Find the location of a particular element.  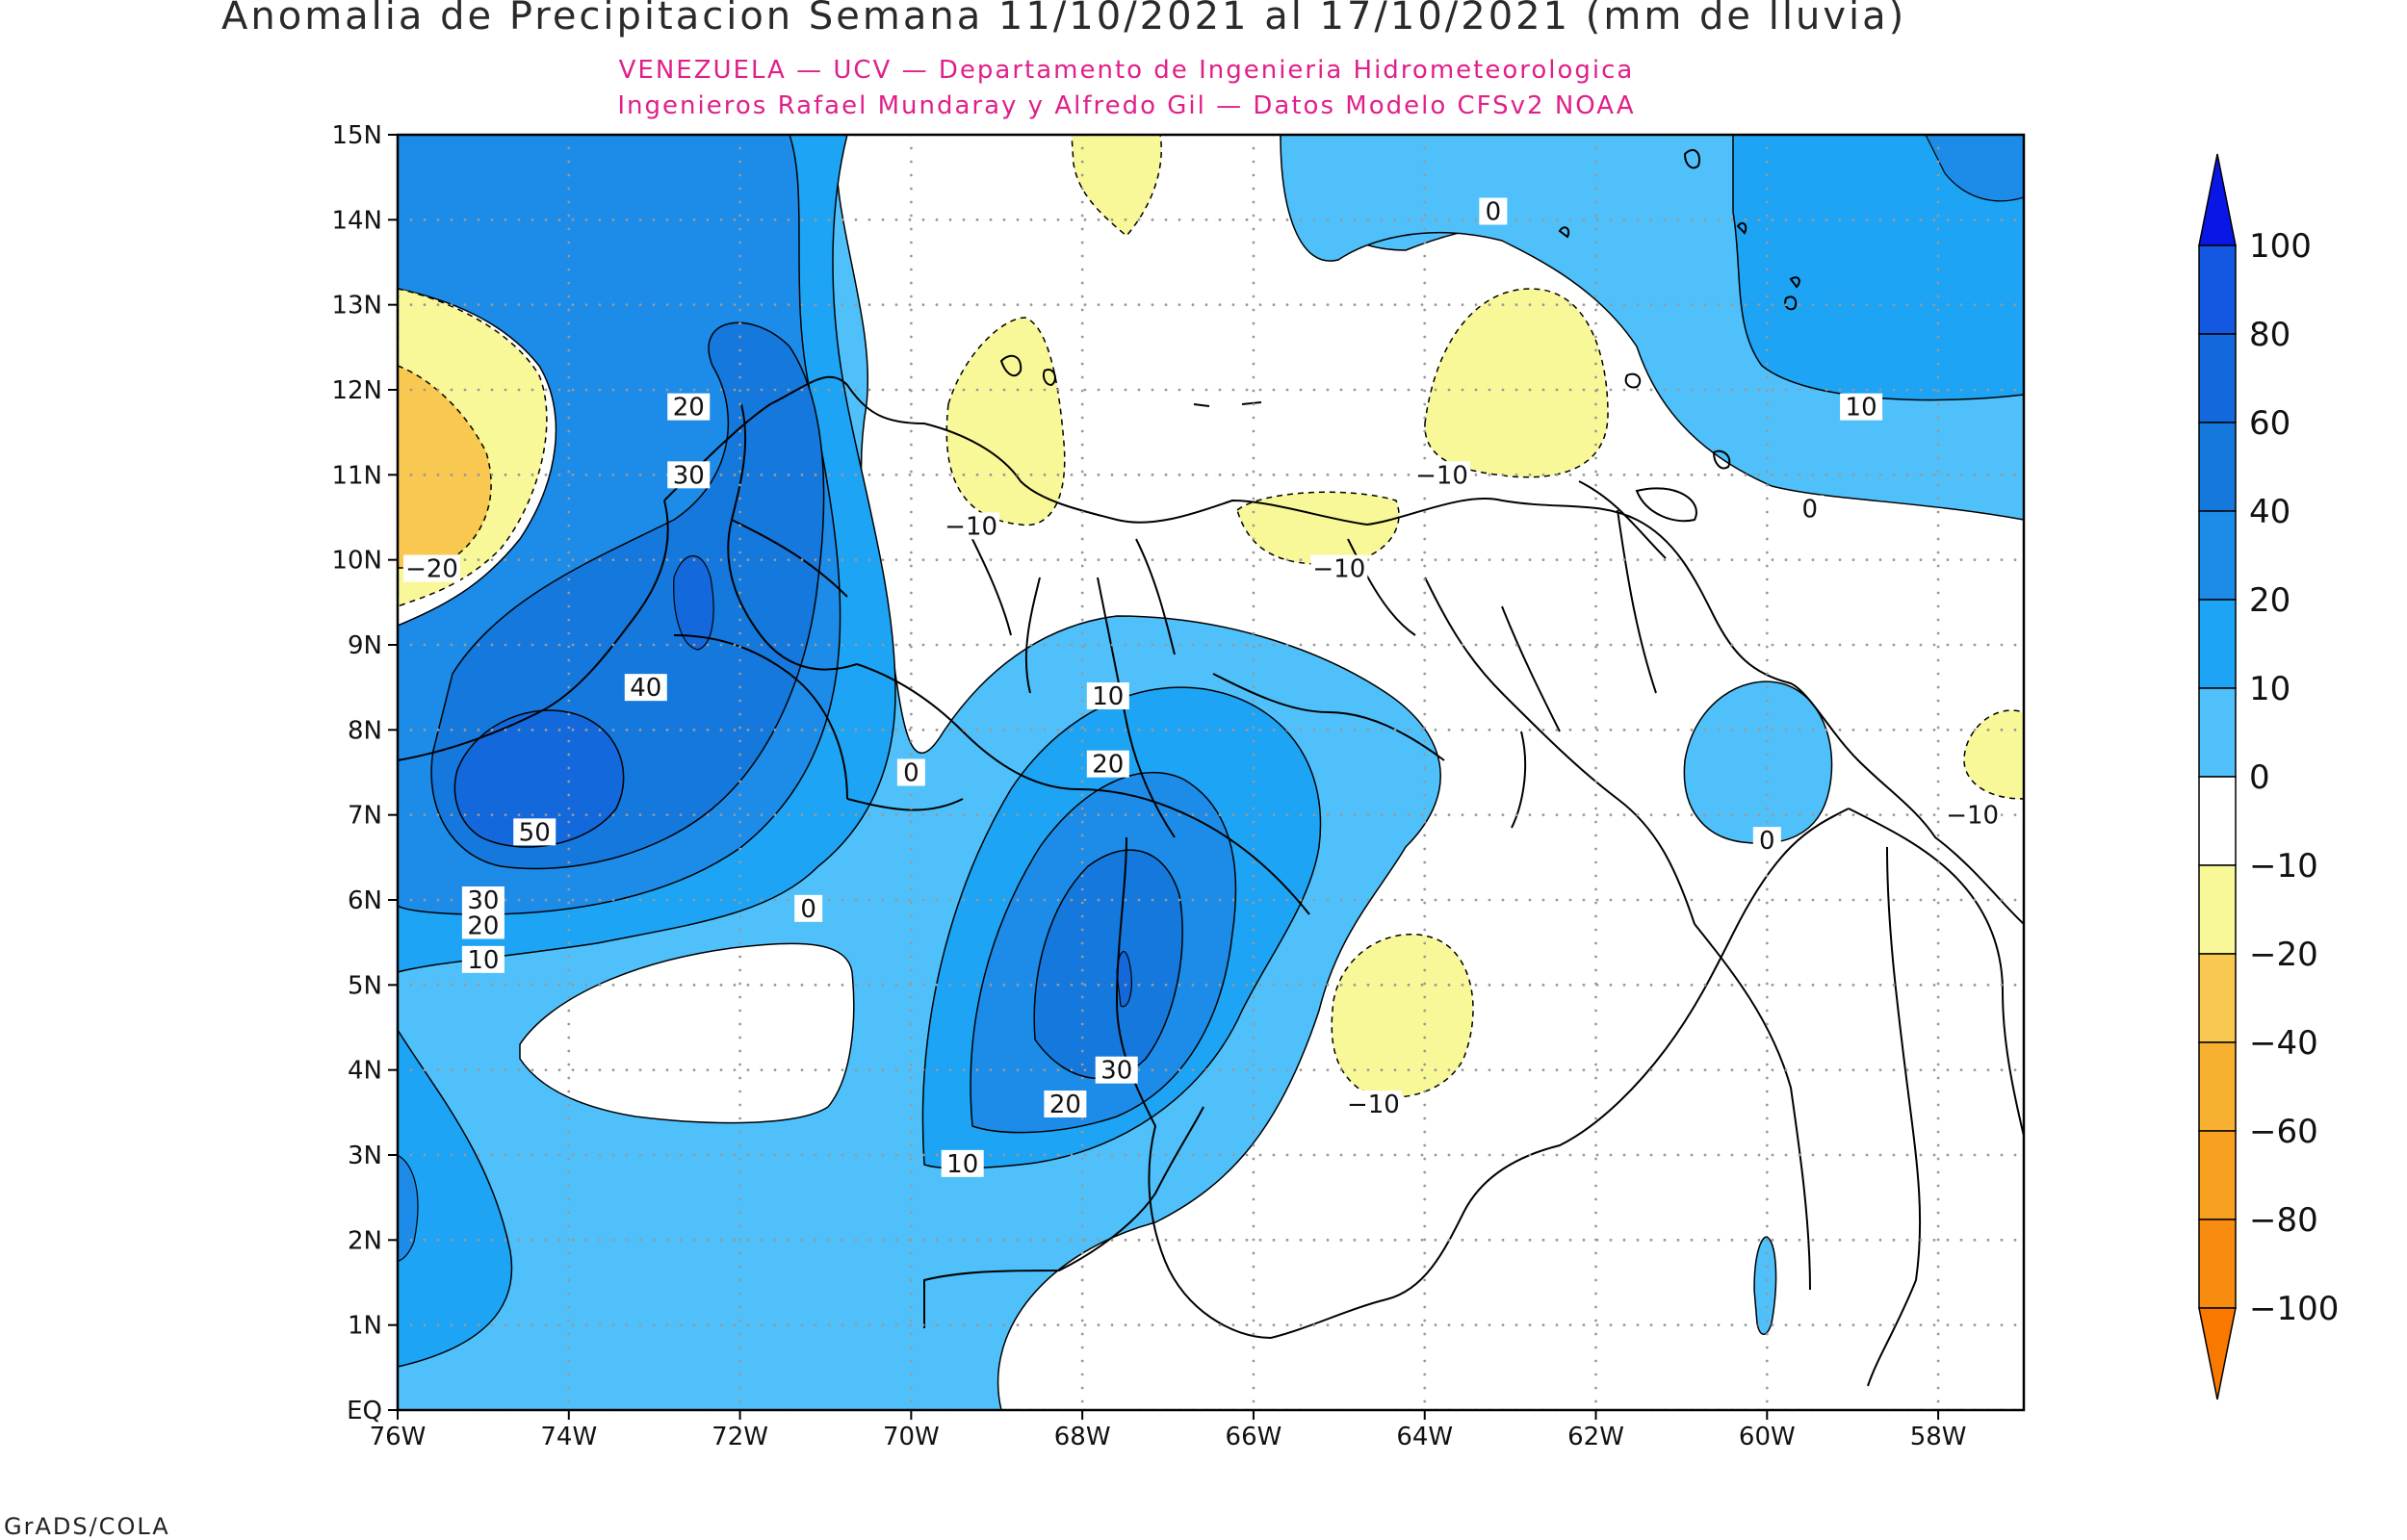

lat-tick-label: 11N is located at coordinates (356, 475).